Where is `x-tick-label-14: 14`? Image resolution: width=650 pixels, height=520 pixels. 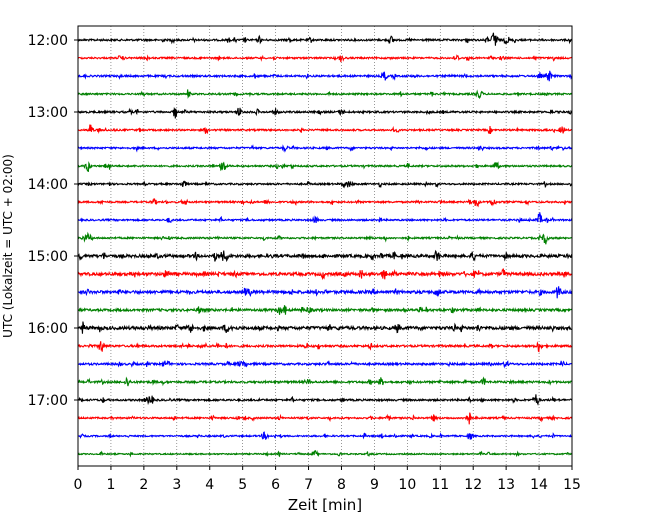
x-tick-label-14: 14 is located at coordinates (539, 485).